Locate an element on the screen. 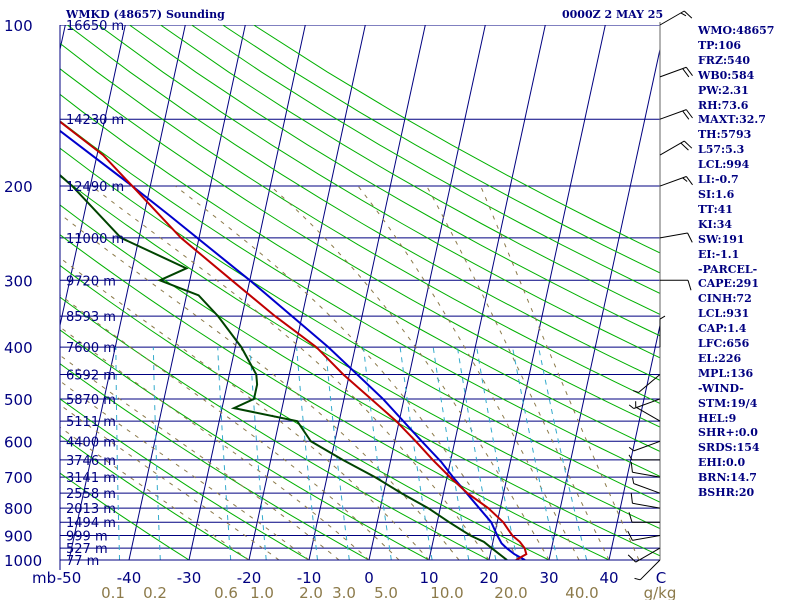 This screenshot has width=800, height=604. temperature-tick-label: -30 is located at coordinates (189, 578).